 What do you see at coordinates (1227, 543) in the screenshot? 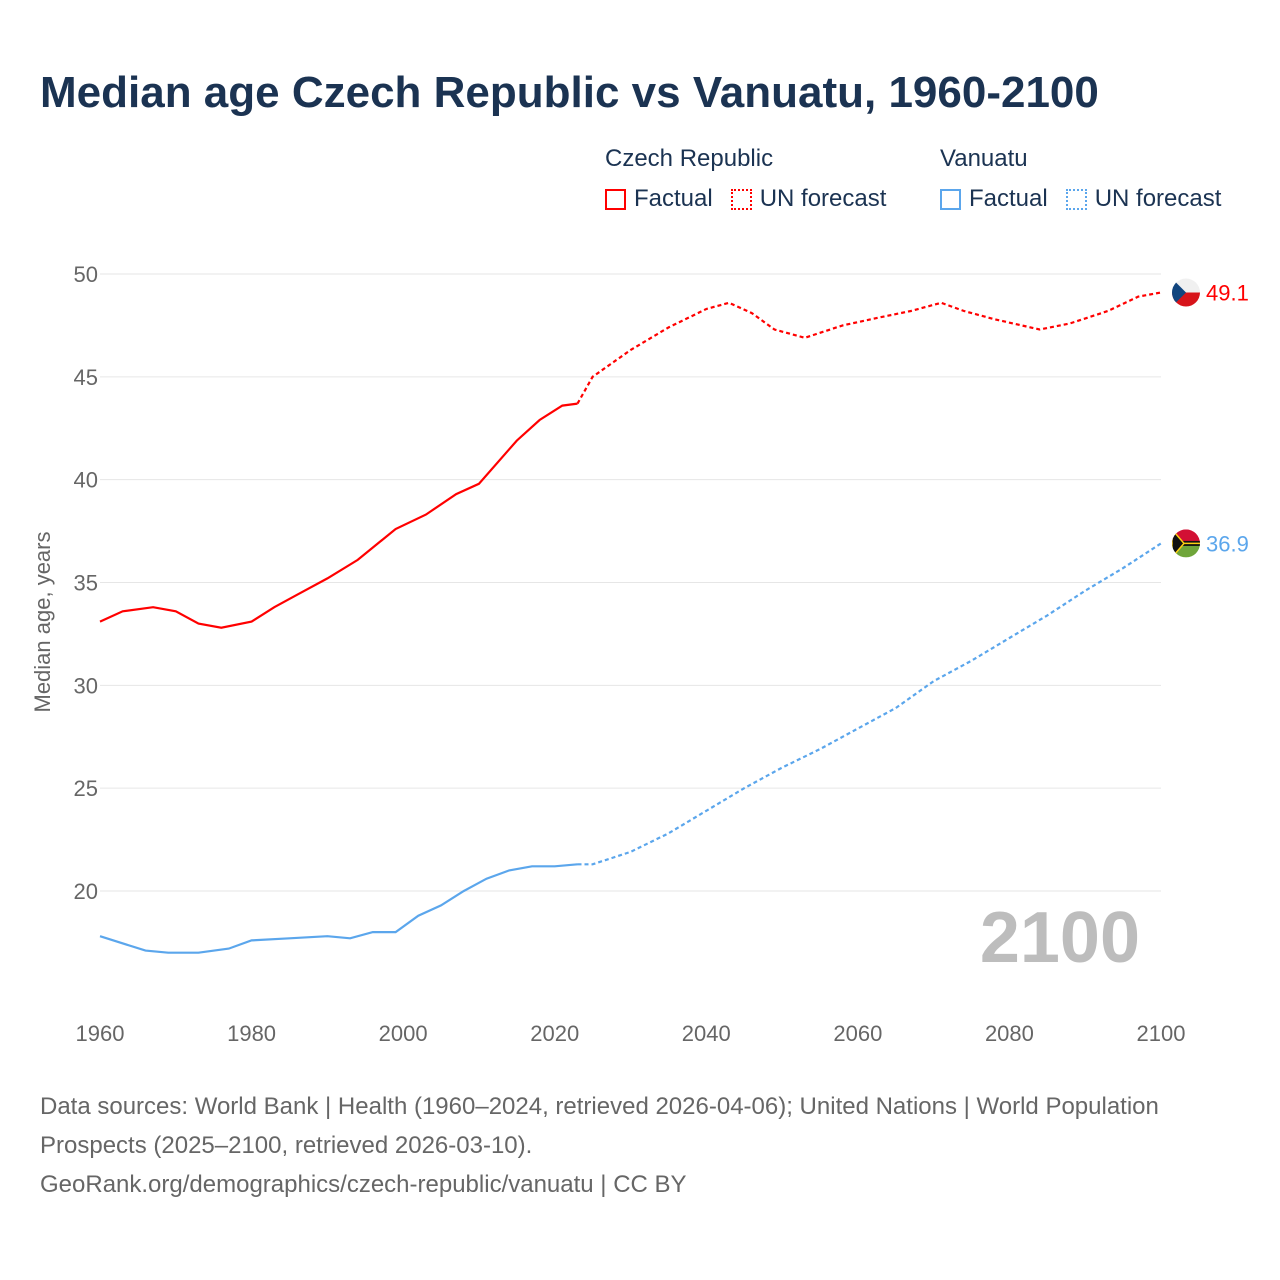
I see `end-value-label-vanuatu: 36.9` at bounding box center [1227, 543].